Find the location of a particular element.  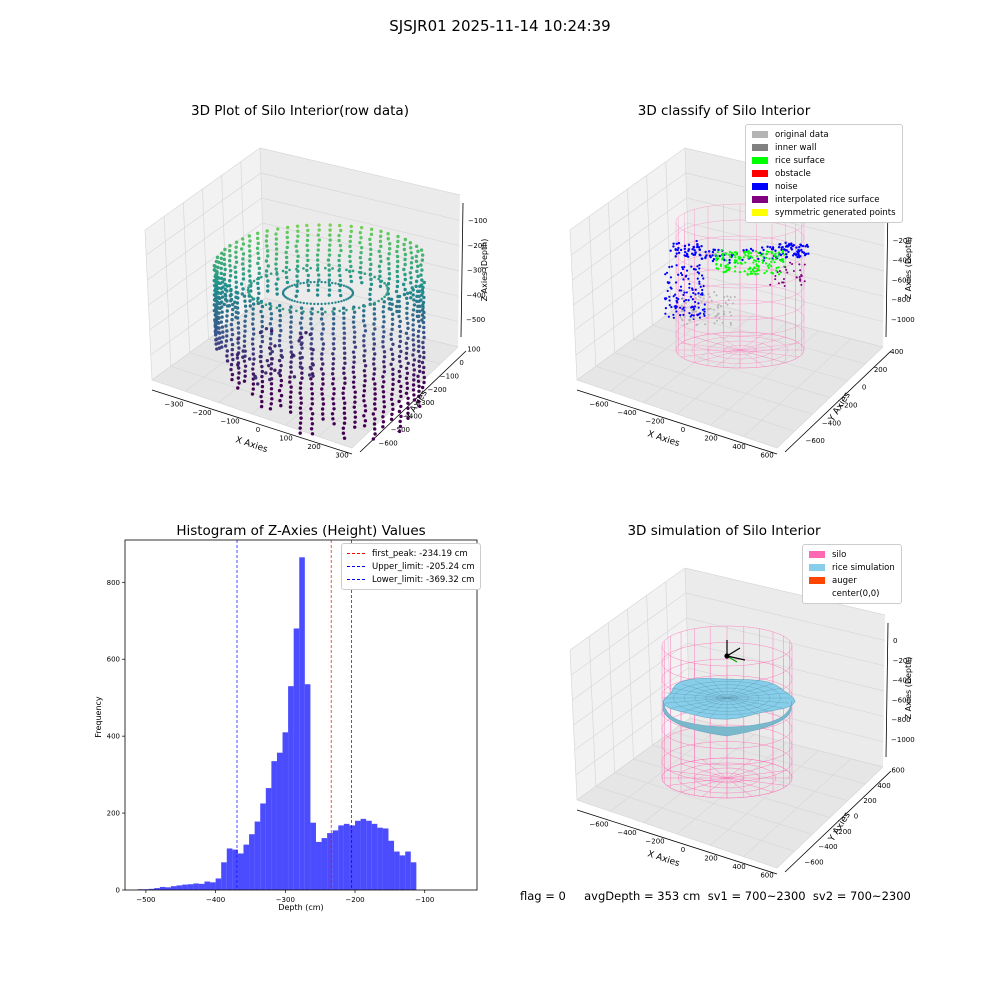

panel2-y-tick-label: −600 is located at coordinates (815, 441).